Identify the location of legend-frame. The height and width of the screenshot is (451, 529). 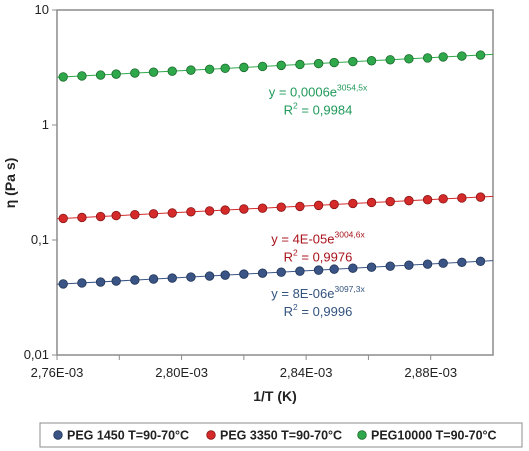
(281, 435).